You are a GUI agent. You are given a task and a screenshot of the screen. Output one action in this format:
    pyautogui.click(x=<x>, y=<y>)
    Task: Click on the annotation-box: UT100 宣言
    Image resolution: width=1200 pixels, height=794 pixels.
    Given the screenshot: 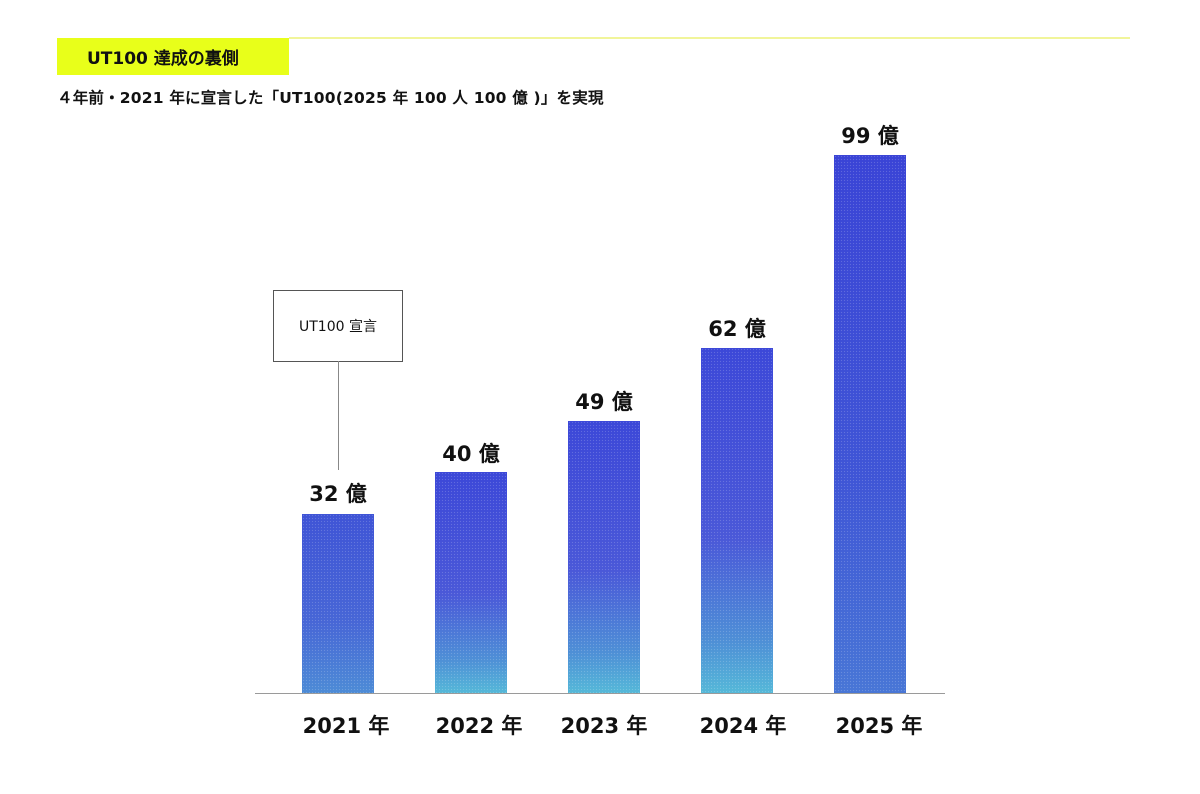 What is the action you would take?
    pyautogui.click(x=338, y=326)
    